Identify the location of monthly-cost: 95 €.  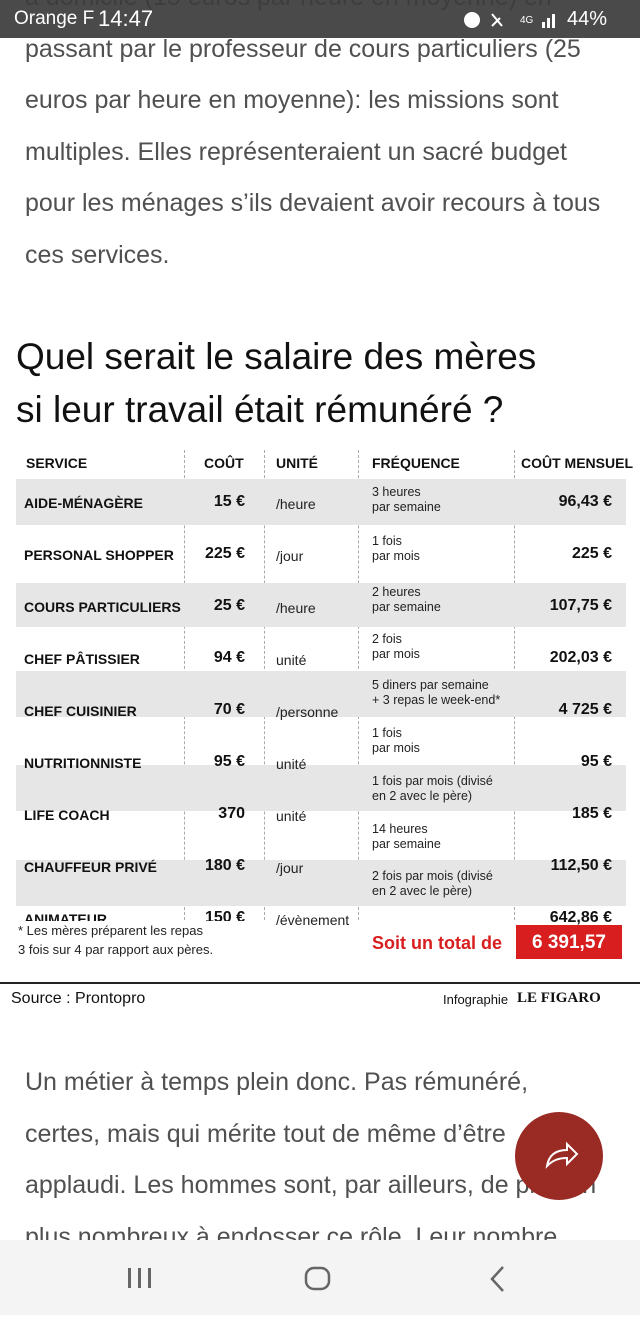
(596, 761).